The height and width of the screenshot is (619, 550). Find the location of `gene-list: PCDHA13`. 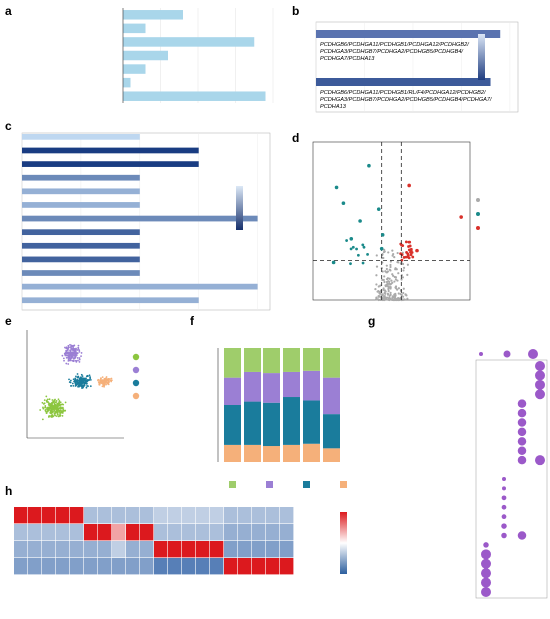

gene-list: PCDHA13 is located at coordinates (333, 107).